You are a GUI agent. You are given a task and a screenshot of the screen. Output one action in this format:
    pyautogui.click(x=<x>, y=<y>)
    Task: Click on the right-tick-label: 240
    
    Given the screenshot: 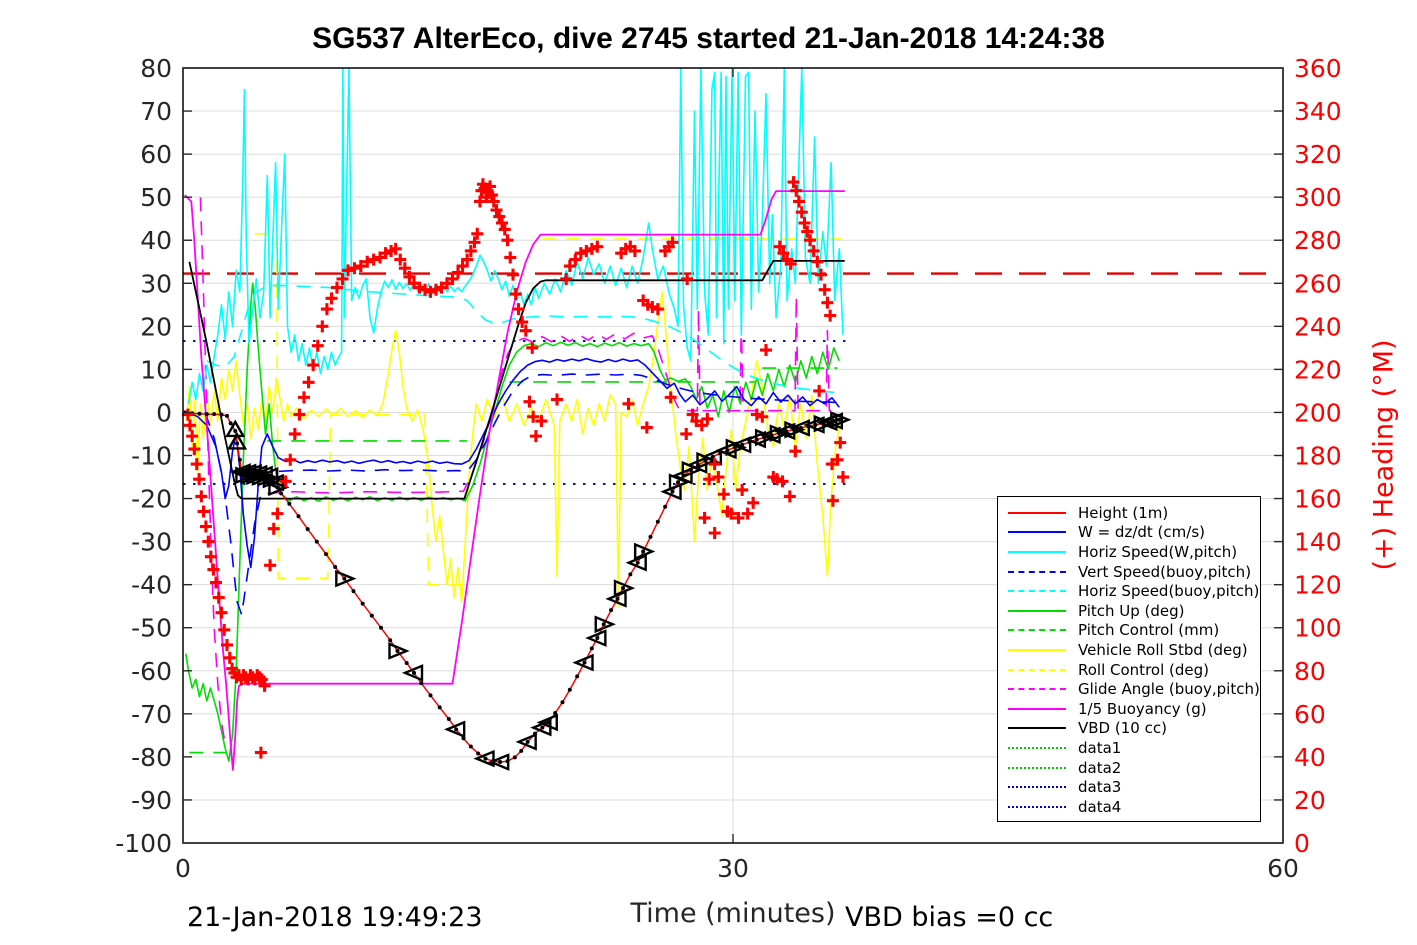 What is the action you would take?
    pyautogui.click(x=1318, y=326)
    